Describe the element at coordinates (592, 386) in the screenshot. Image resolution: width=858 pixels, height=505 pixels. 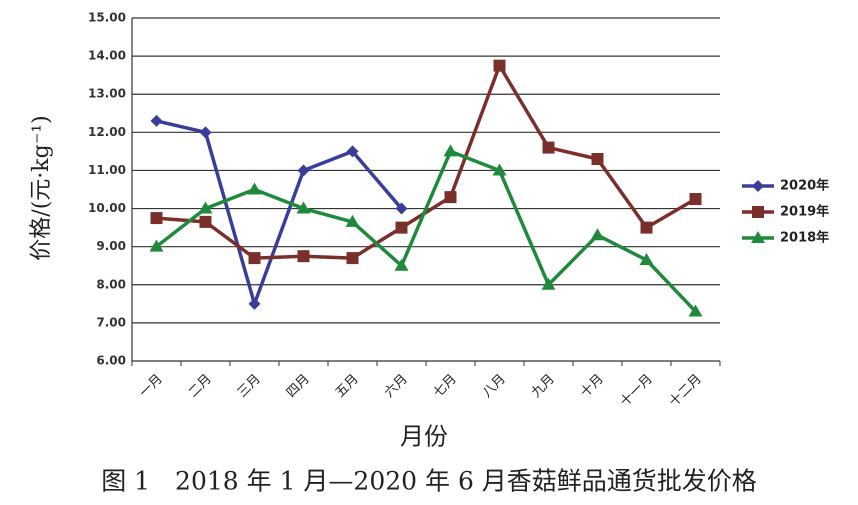
I see `x-tick-label: 十月` at that location.